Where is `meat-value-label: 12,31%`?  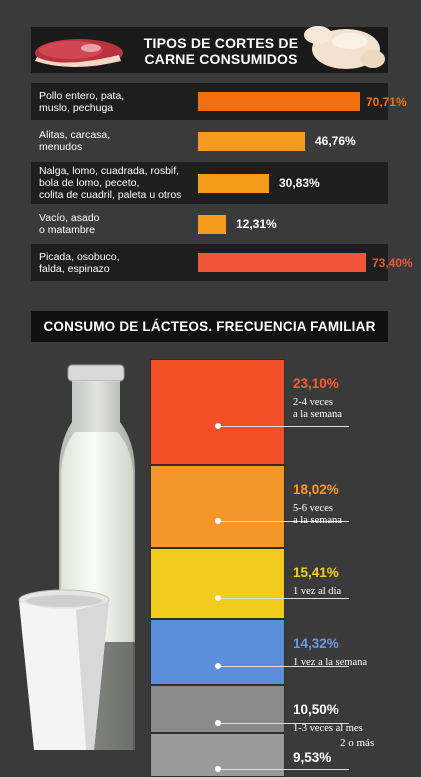 meat-value-label: 12,31% is located at coordinates (256, 224).